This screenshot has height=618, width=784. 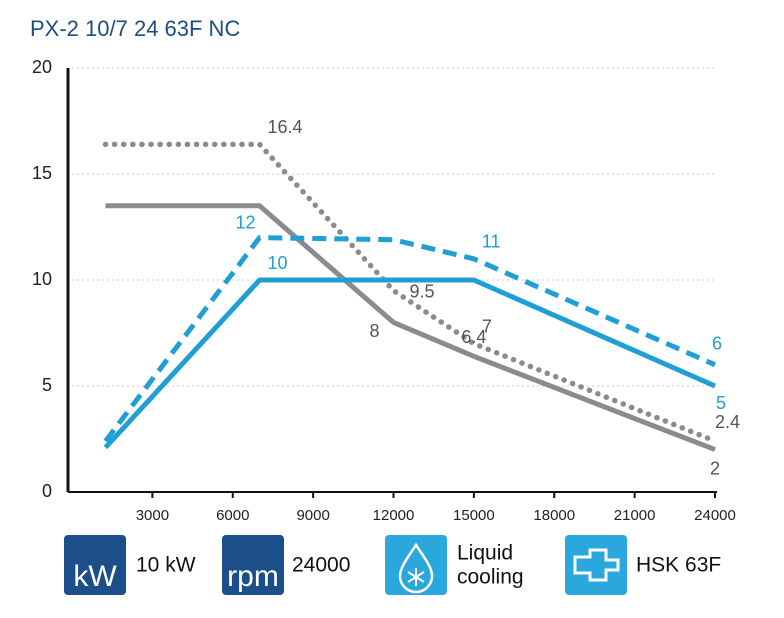 I want to click on droplet, so click(x=416, y=568).